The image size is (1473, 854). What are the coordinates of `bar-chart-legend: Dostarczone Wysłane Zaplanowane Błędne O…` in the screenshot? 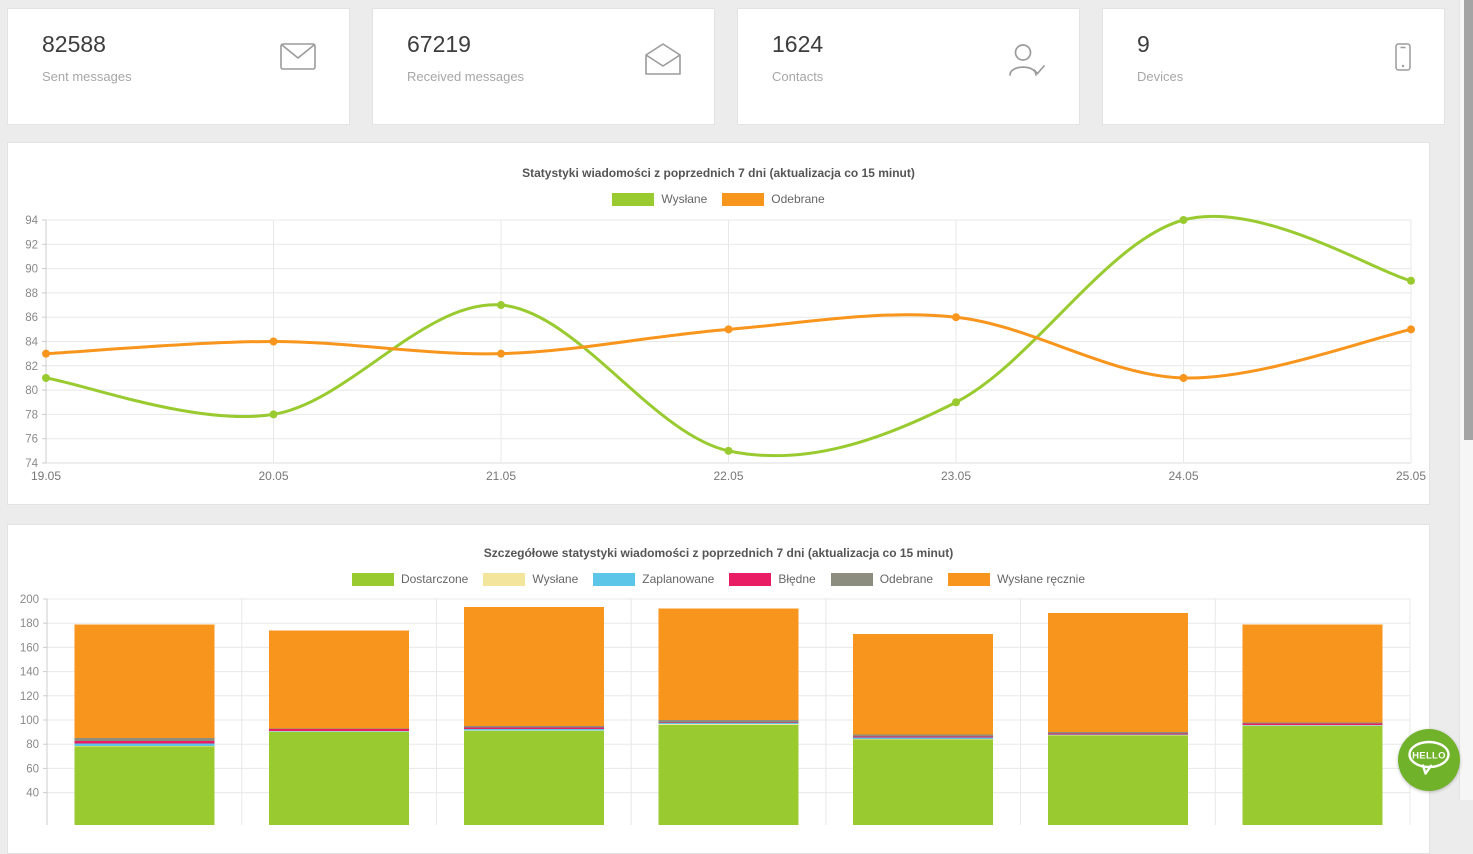 It's located at (718, 579).